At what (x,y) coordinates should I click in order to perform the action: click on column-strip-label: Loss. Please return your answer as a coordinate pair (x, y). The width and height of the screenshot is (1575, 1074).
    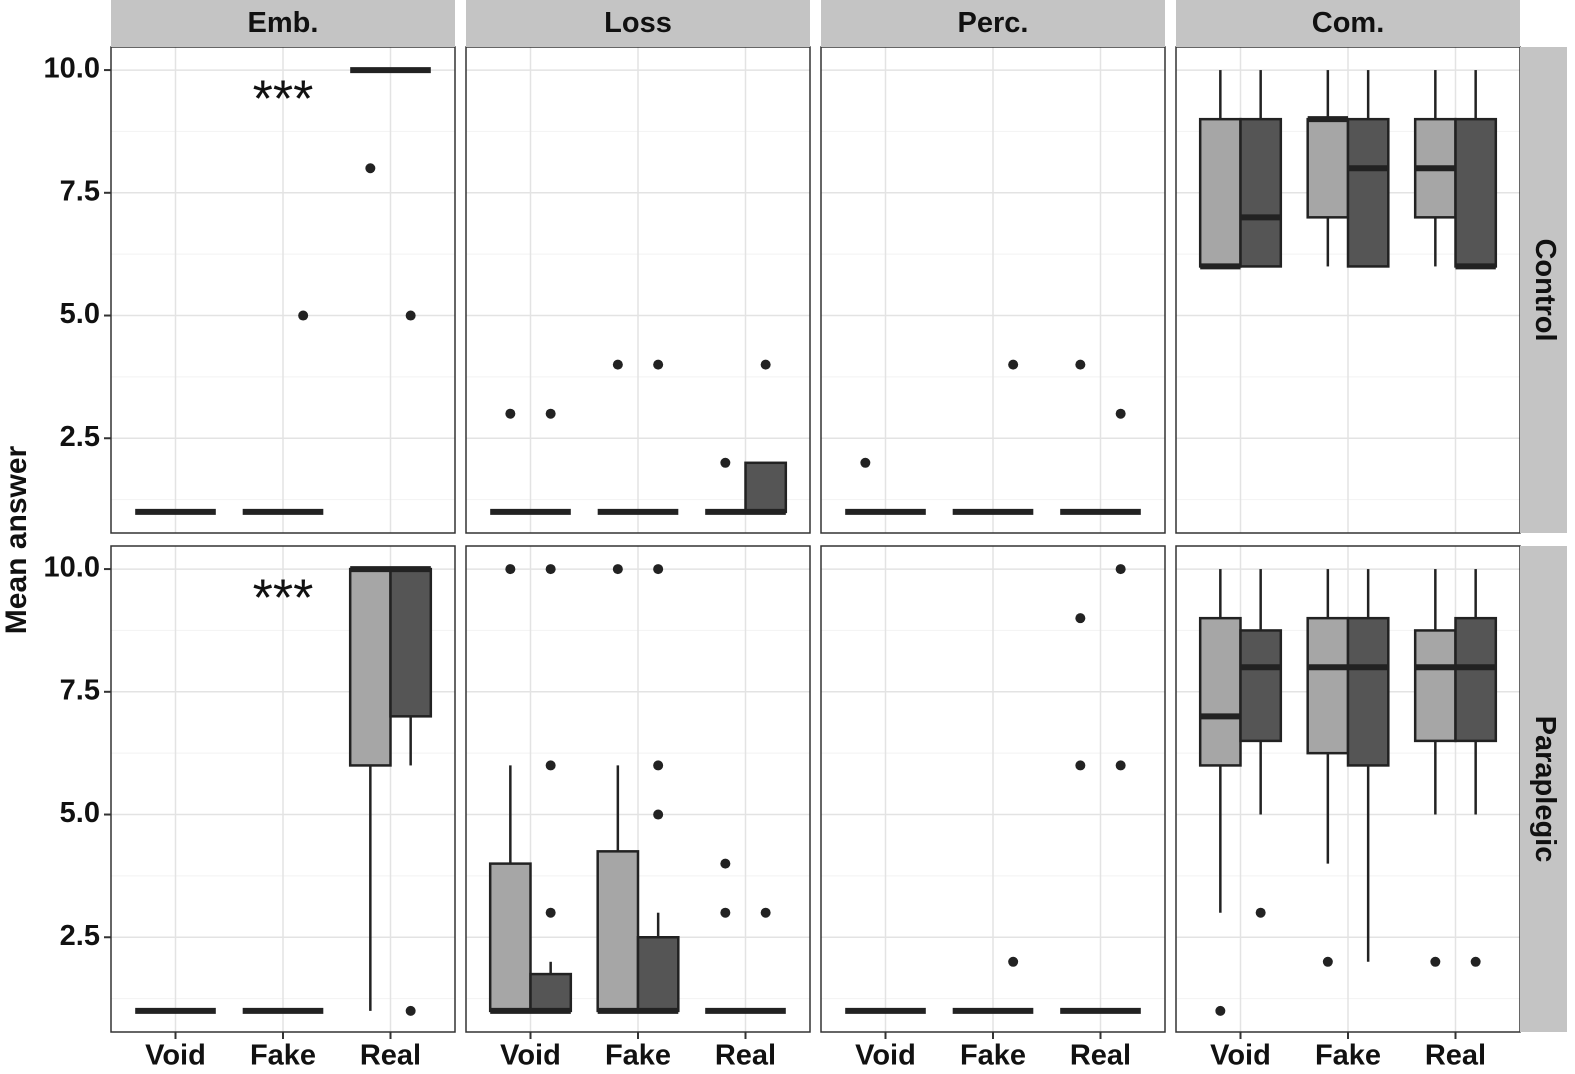
    Looking at the image, I should click on (638, 23).